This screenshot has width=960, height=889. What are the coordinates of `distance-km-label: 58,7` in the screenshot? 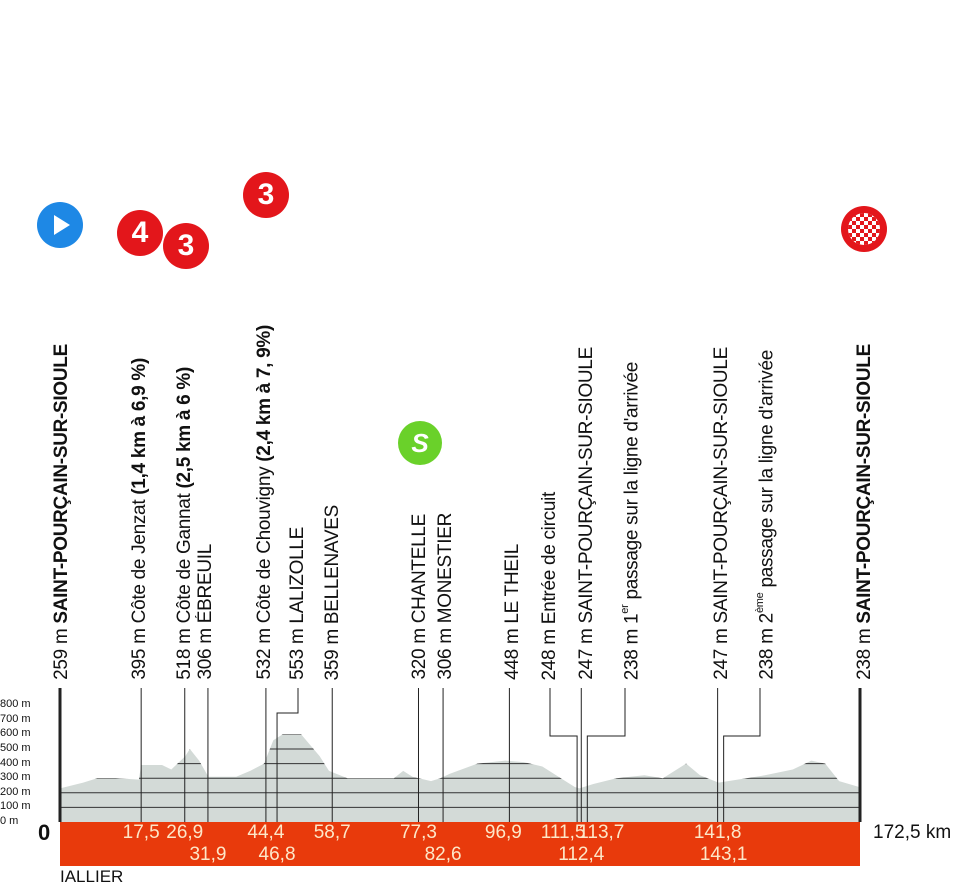 It's located at (332, 832).